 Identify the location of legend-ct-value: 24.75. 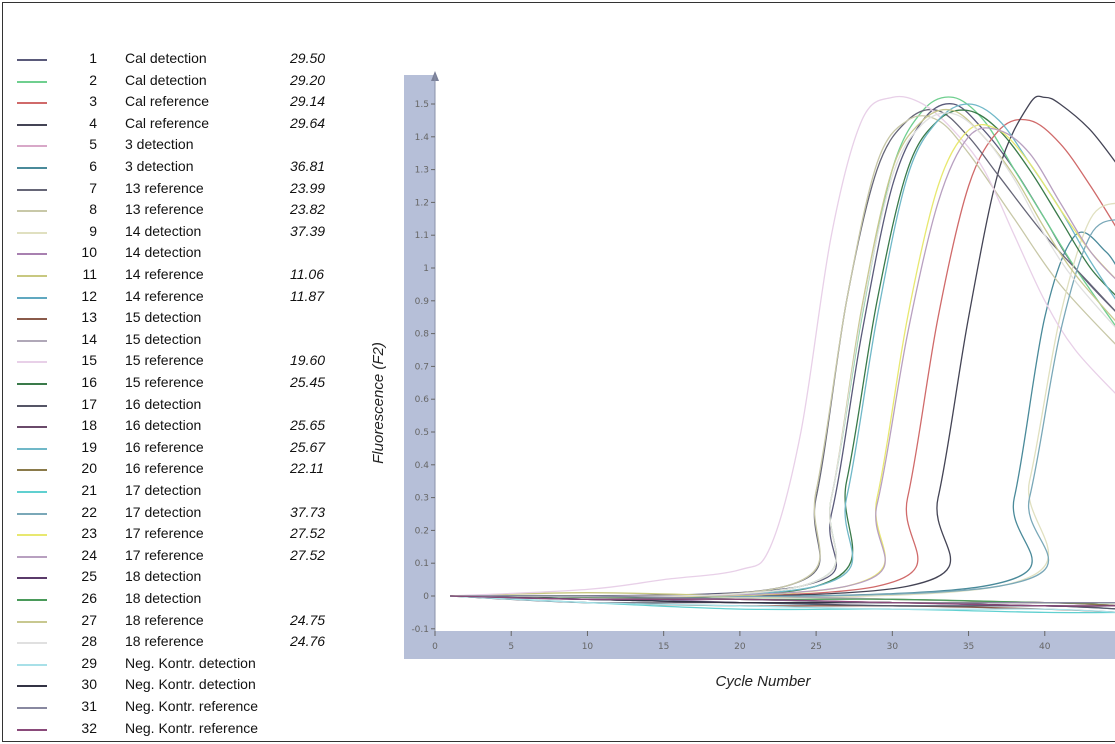
(308, 619).